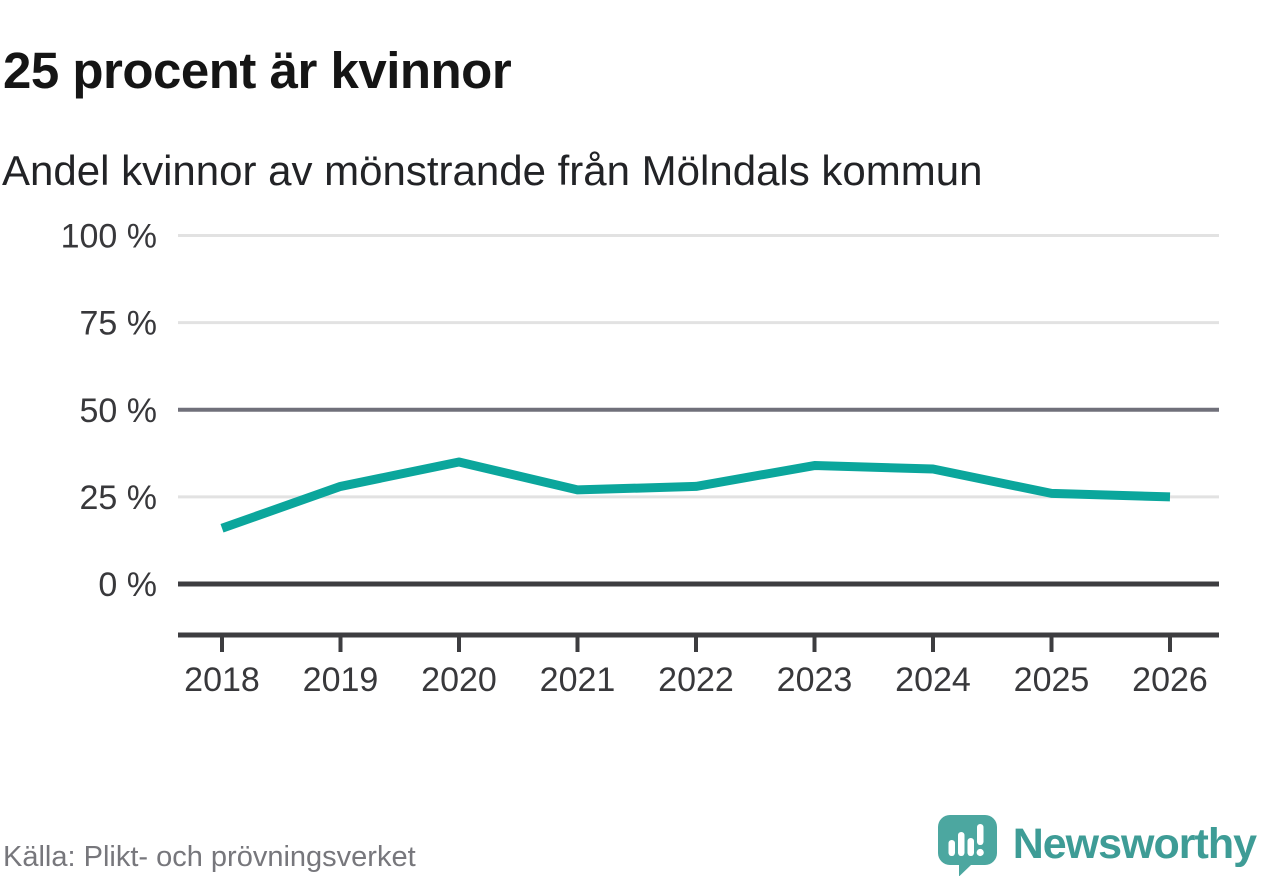  Describe the element at coordinates (696, 680) in the screenshot. I see `x-tick-label: 2022` at that location.